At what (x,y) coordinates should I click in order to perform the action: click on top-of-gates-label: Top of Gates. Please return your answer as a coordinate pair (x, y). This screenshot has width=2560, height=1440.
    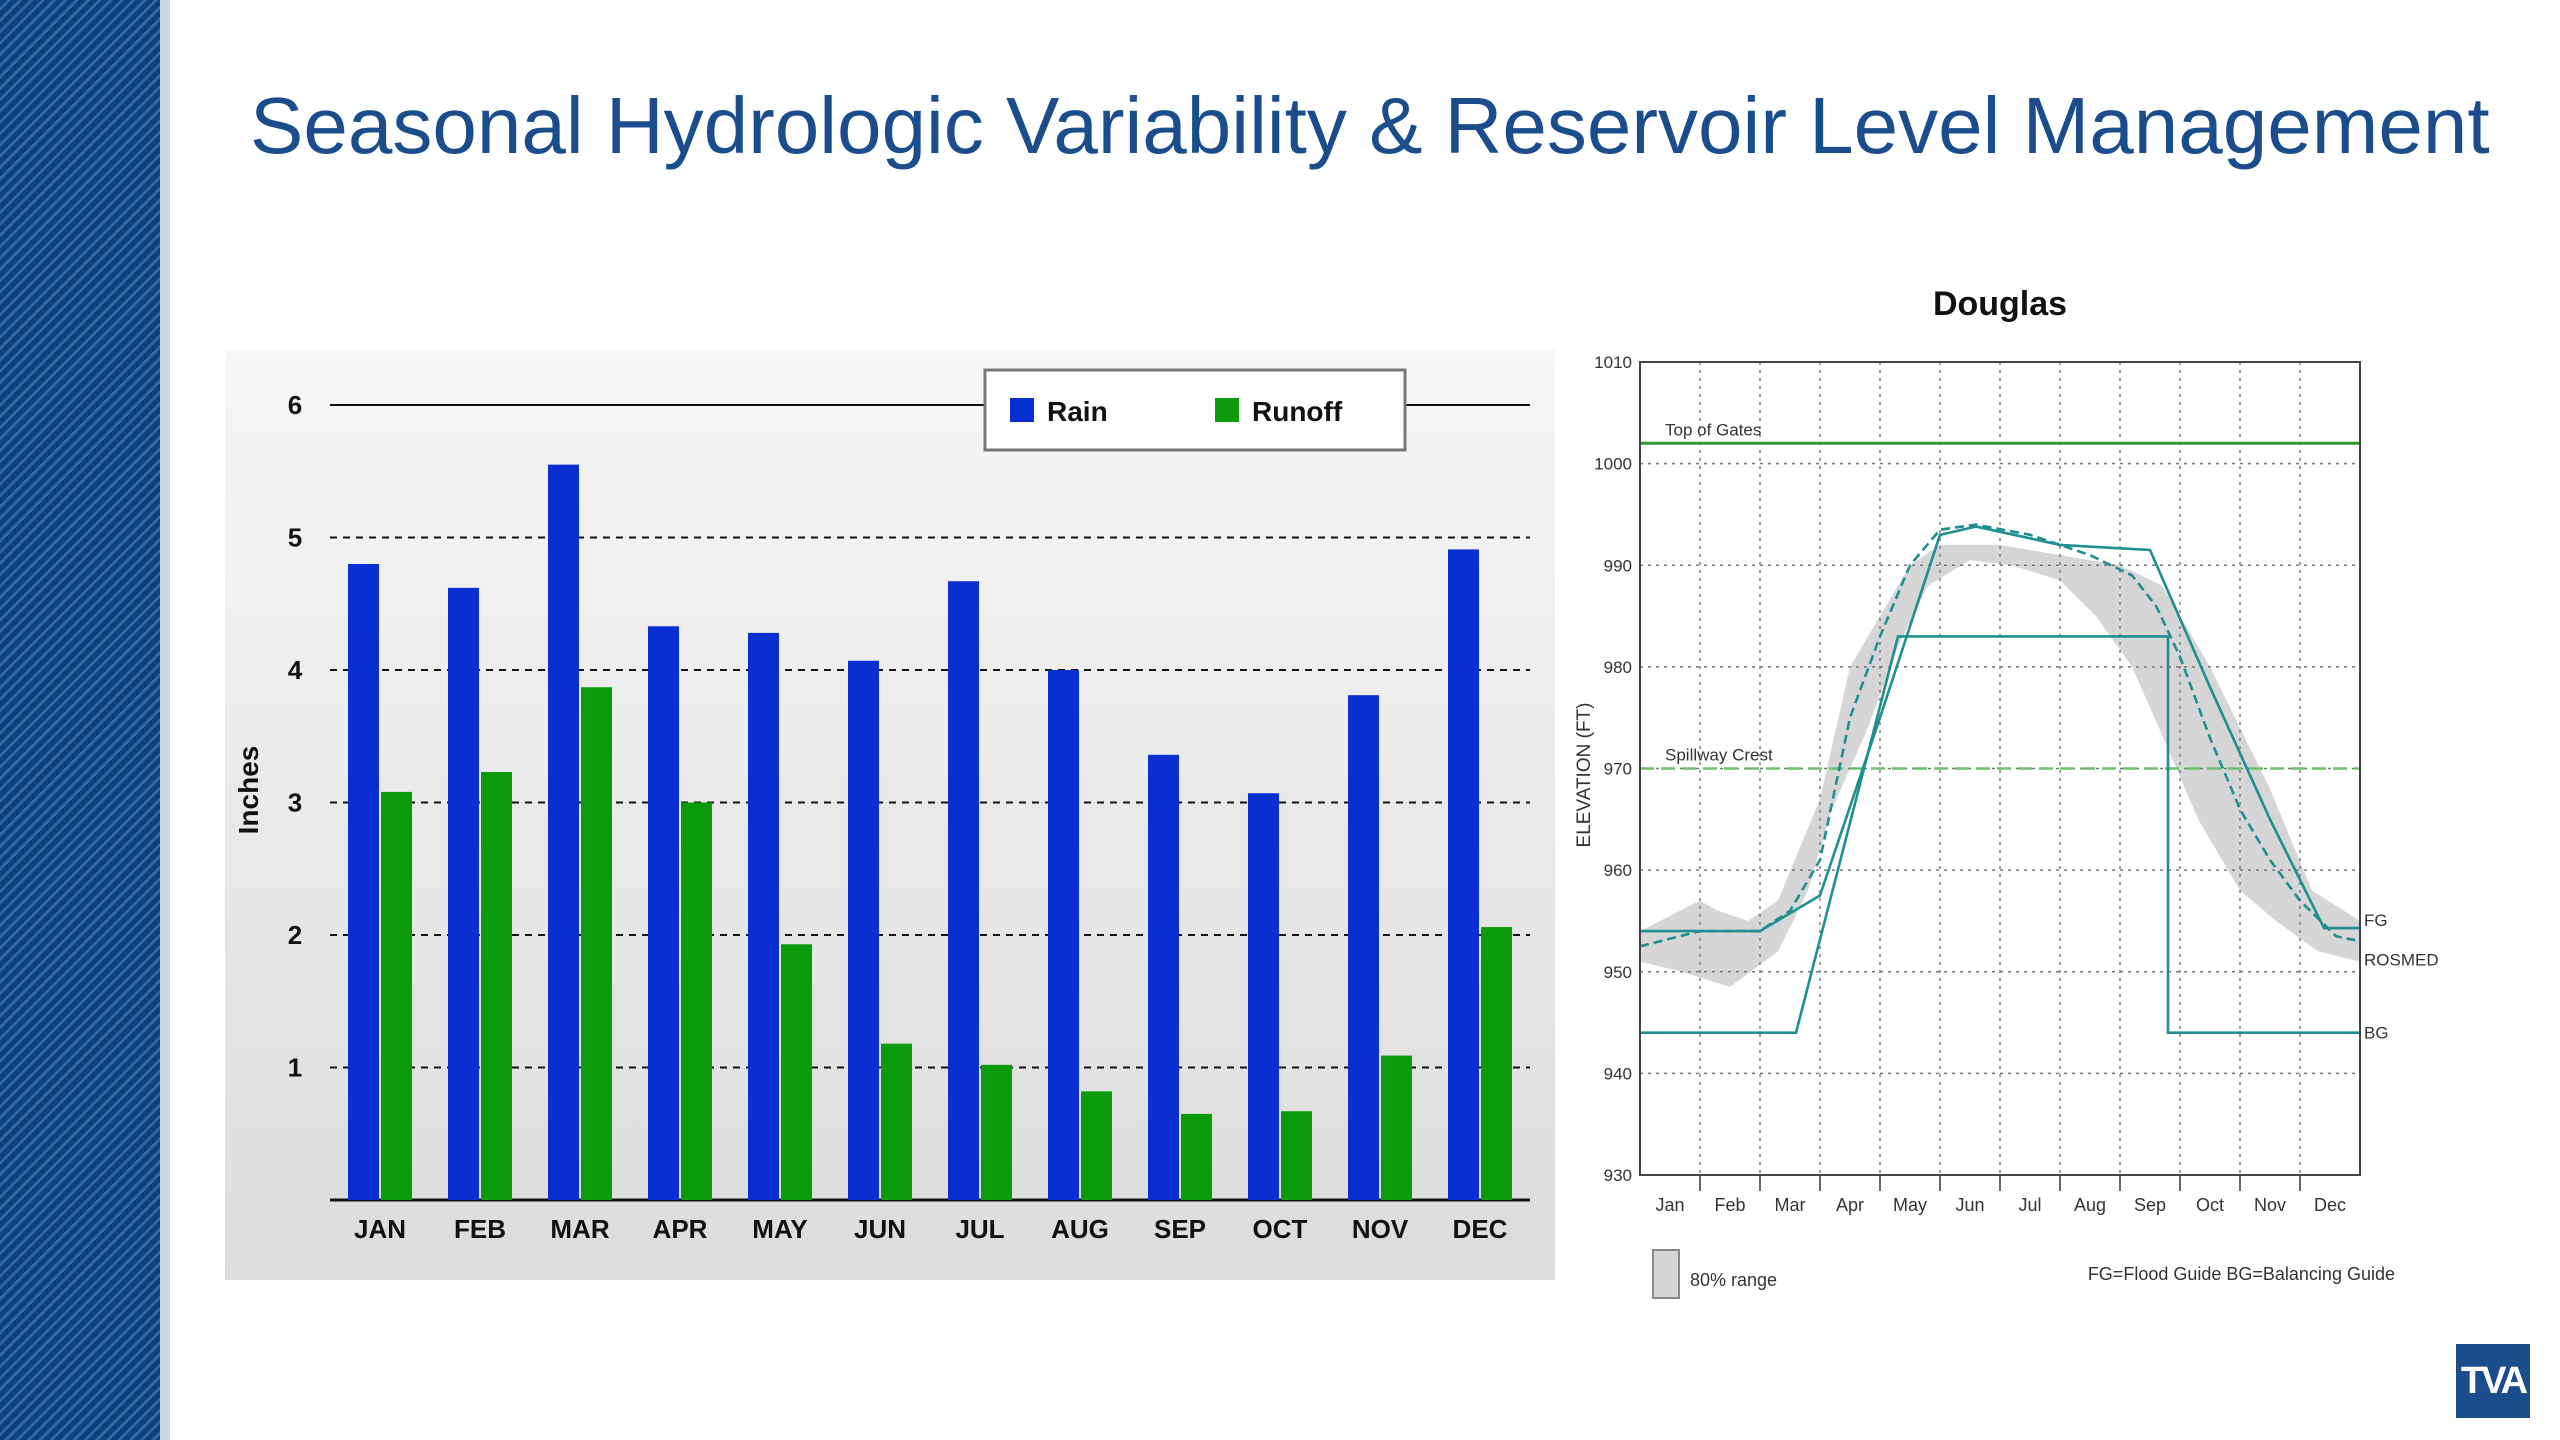
    Looking at the image, I should click on (1713, 429).